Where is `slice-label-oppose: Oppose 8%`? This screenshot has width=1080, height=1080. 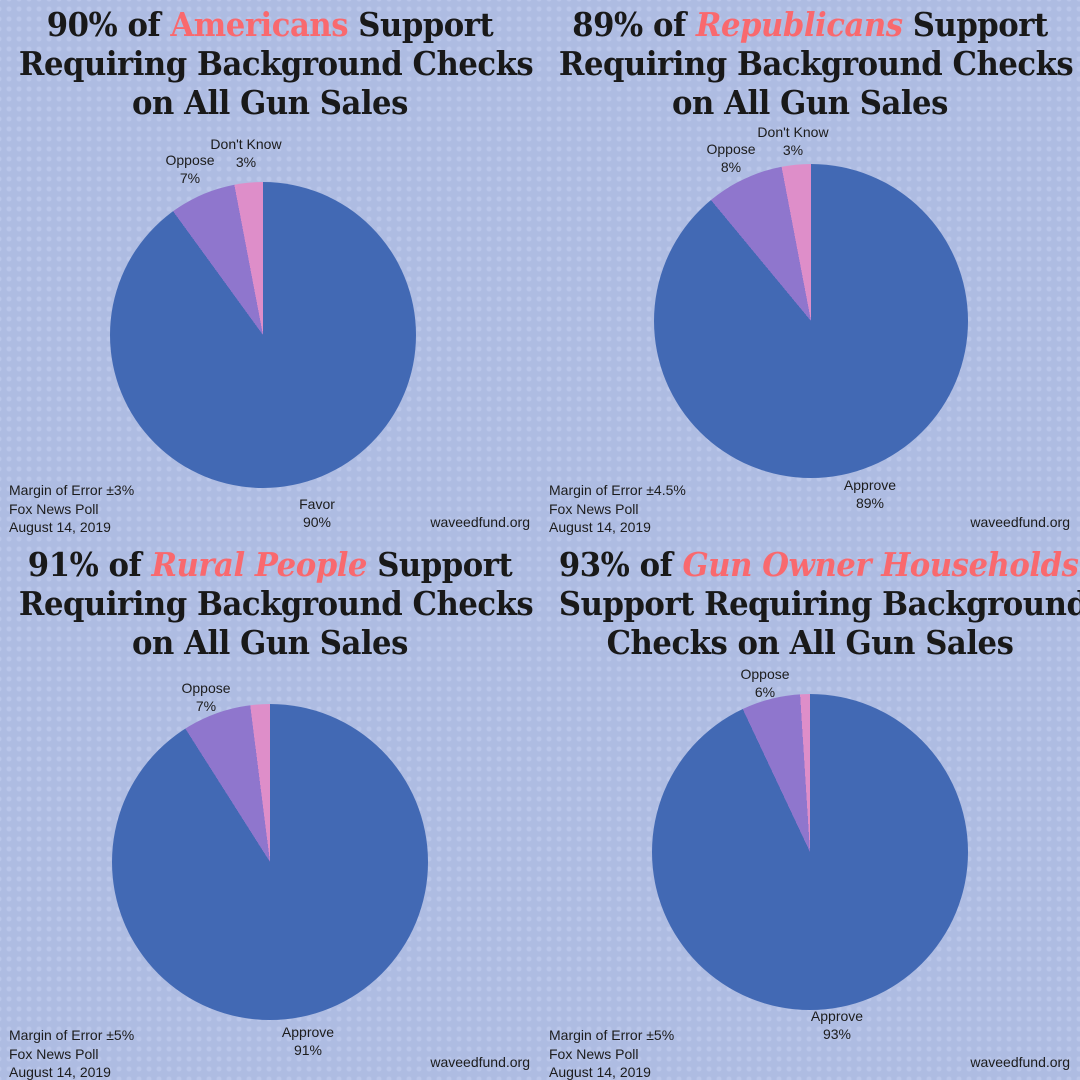 slice-label-oppose: Oppose 8% is located at coordinates (730, 158).